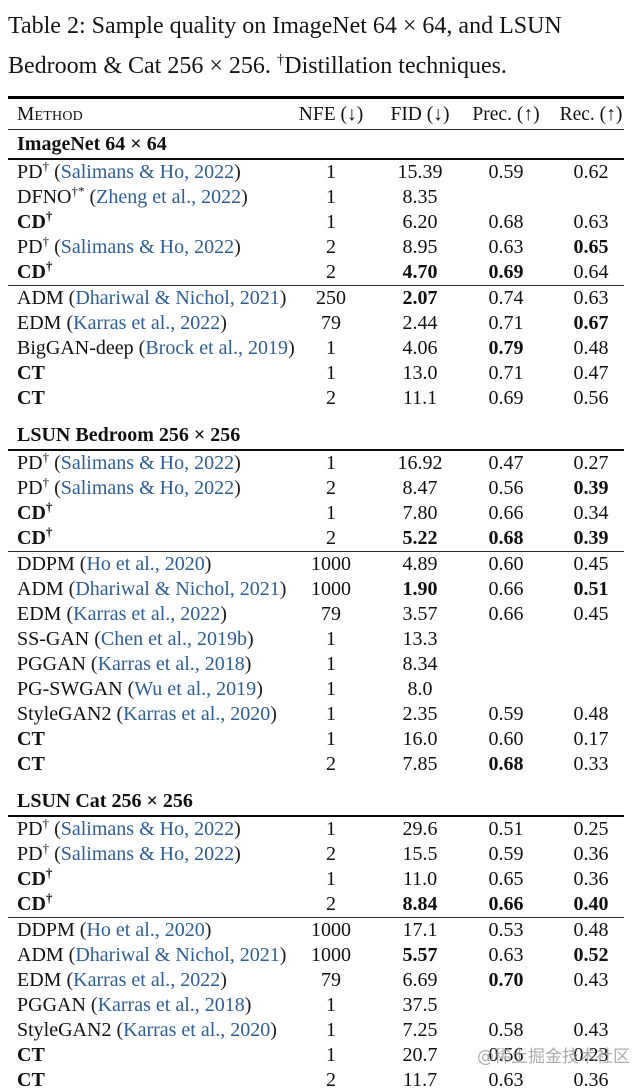  Describe the element at coordinates (174, 639) in the screenshot. I see `citation-link: Chen et al., 2019b` at that location.